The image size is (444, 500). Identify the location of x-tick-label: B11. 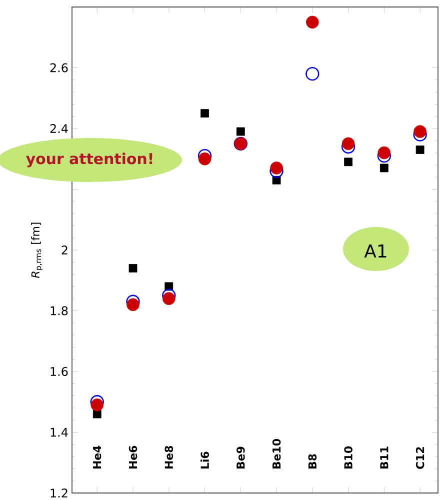
(384, 457).